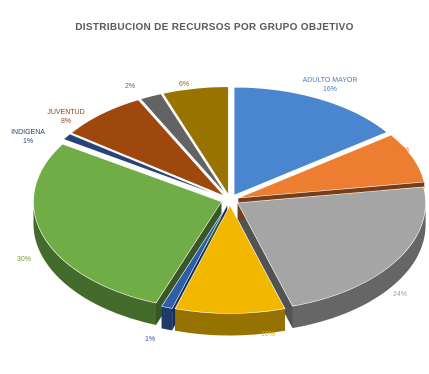  I want to click on slice-percent-9: 6%, so click(184, 84).